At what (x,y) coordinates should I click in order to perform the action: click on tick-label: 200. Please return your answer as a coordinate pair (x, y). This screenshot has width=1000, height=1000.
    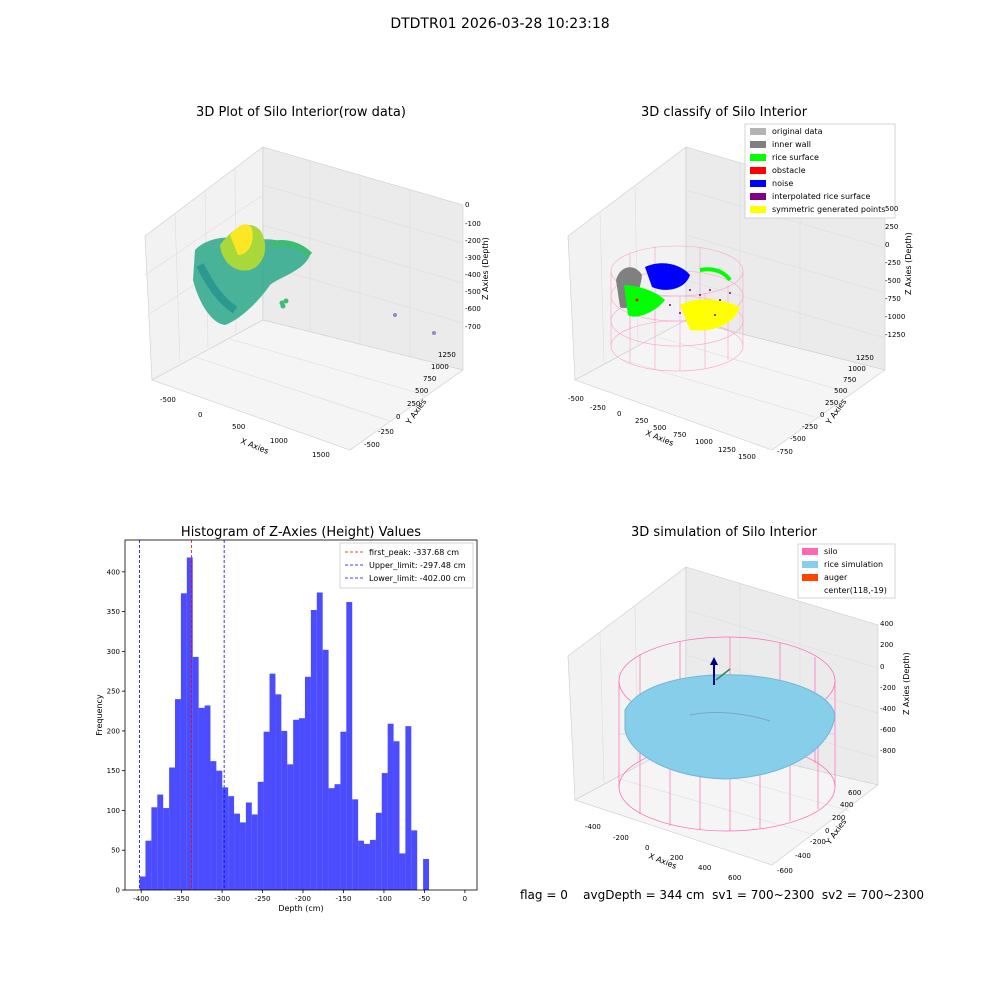
    Looking at the image, I should click on (676, 858).